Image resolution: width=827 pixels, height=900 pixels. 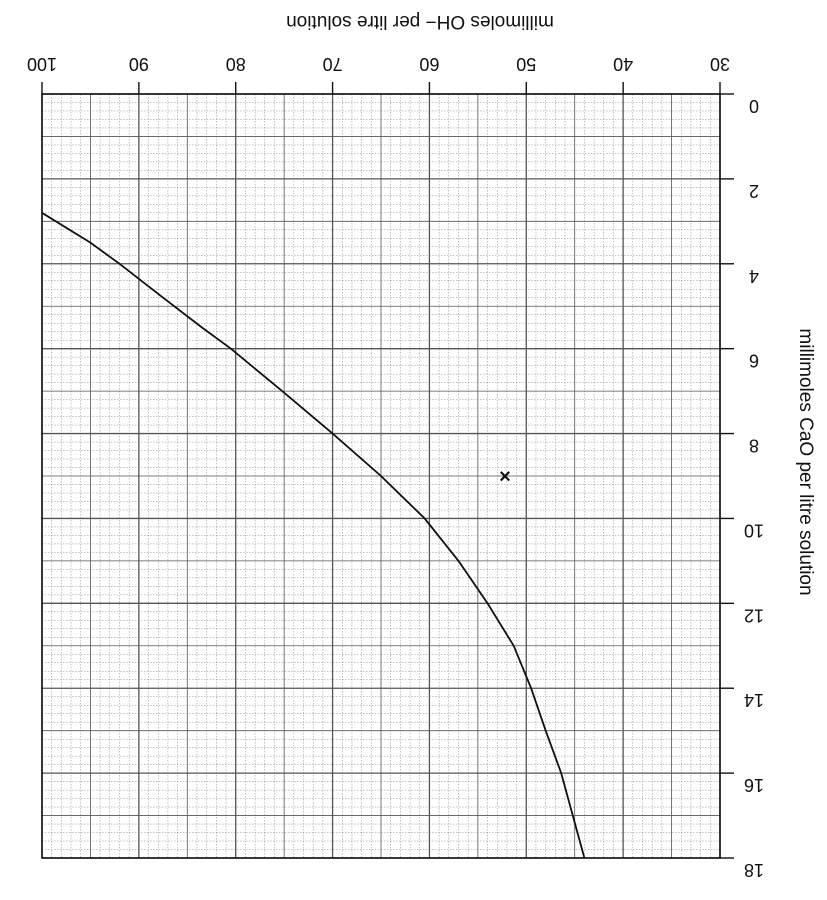 I want to click on x-tick-label: 14, so click(x=754, y=700).